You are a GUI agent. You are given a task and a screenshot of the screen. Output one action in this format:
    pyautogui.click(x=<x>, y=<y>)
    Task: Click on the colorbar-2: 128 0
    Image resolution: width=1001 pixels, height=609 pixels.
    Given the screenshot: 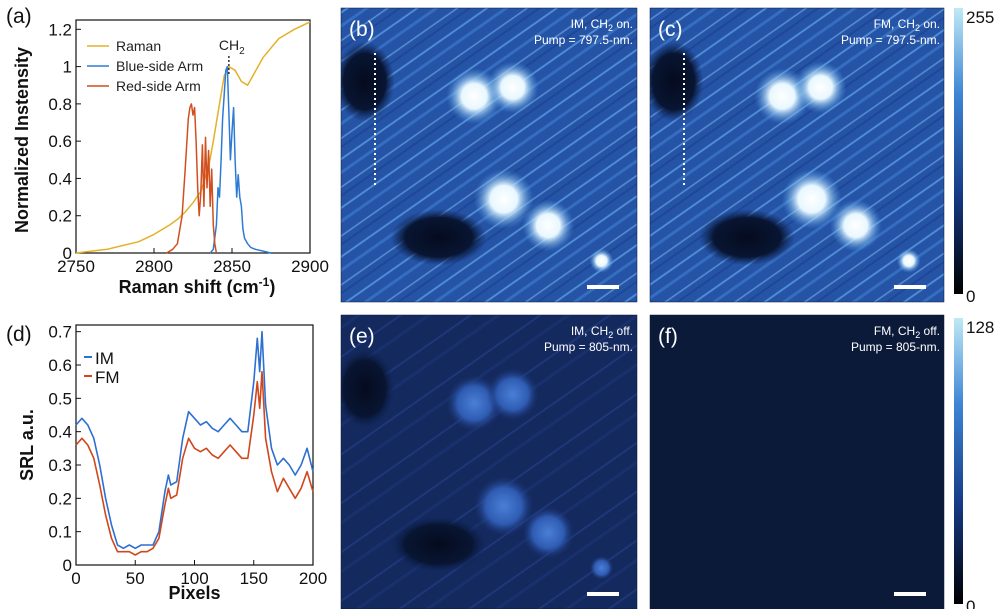 What is the action you would take?
    pyautogui.click(x=974, y=463)
    